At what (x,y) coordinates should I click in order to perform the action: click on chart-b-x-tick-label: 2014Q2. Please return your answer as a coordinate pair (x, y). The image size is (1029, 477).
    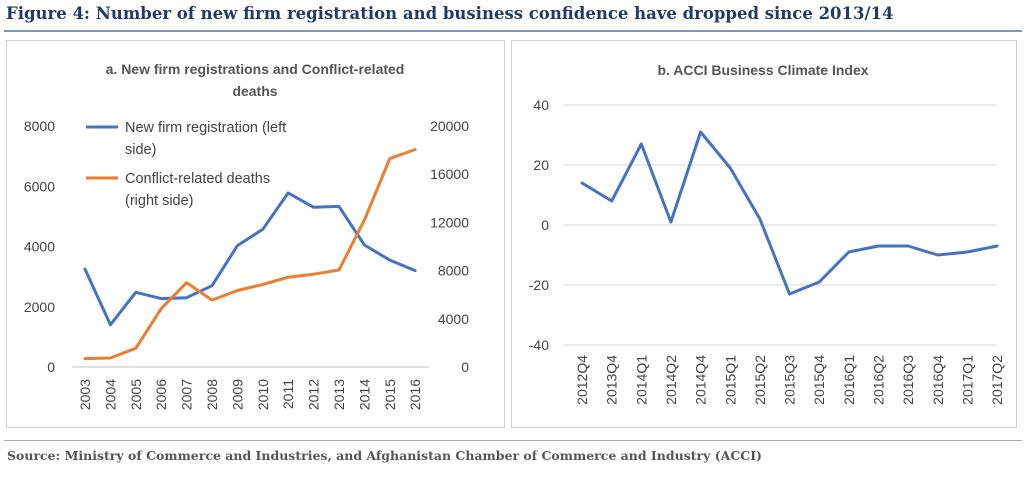
    Looking at the image, I should click on (671, 380).